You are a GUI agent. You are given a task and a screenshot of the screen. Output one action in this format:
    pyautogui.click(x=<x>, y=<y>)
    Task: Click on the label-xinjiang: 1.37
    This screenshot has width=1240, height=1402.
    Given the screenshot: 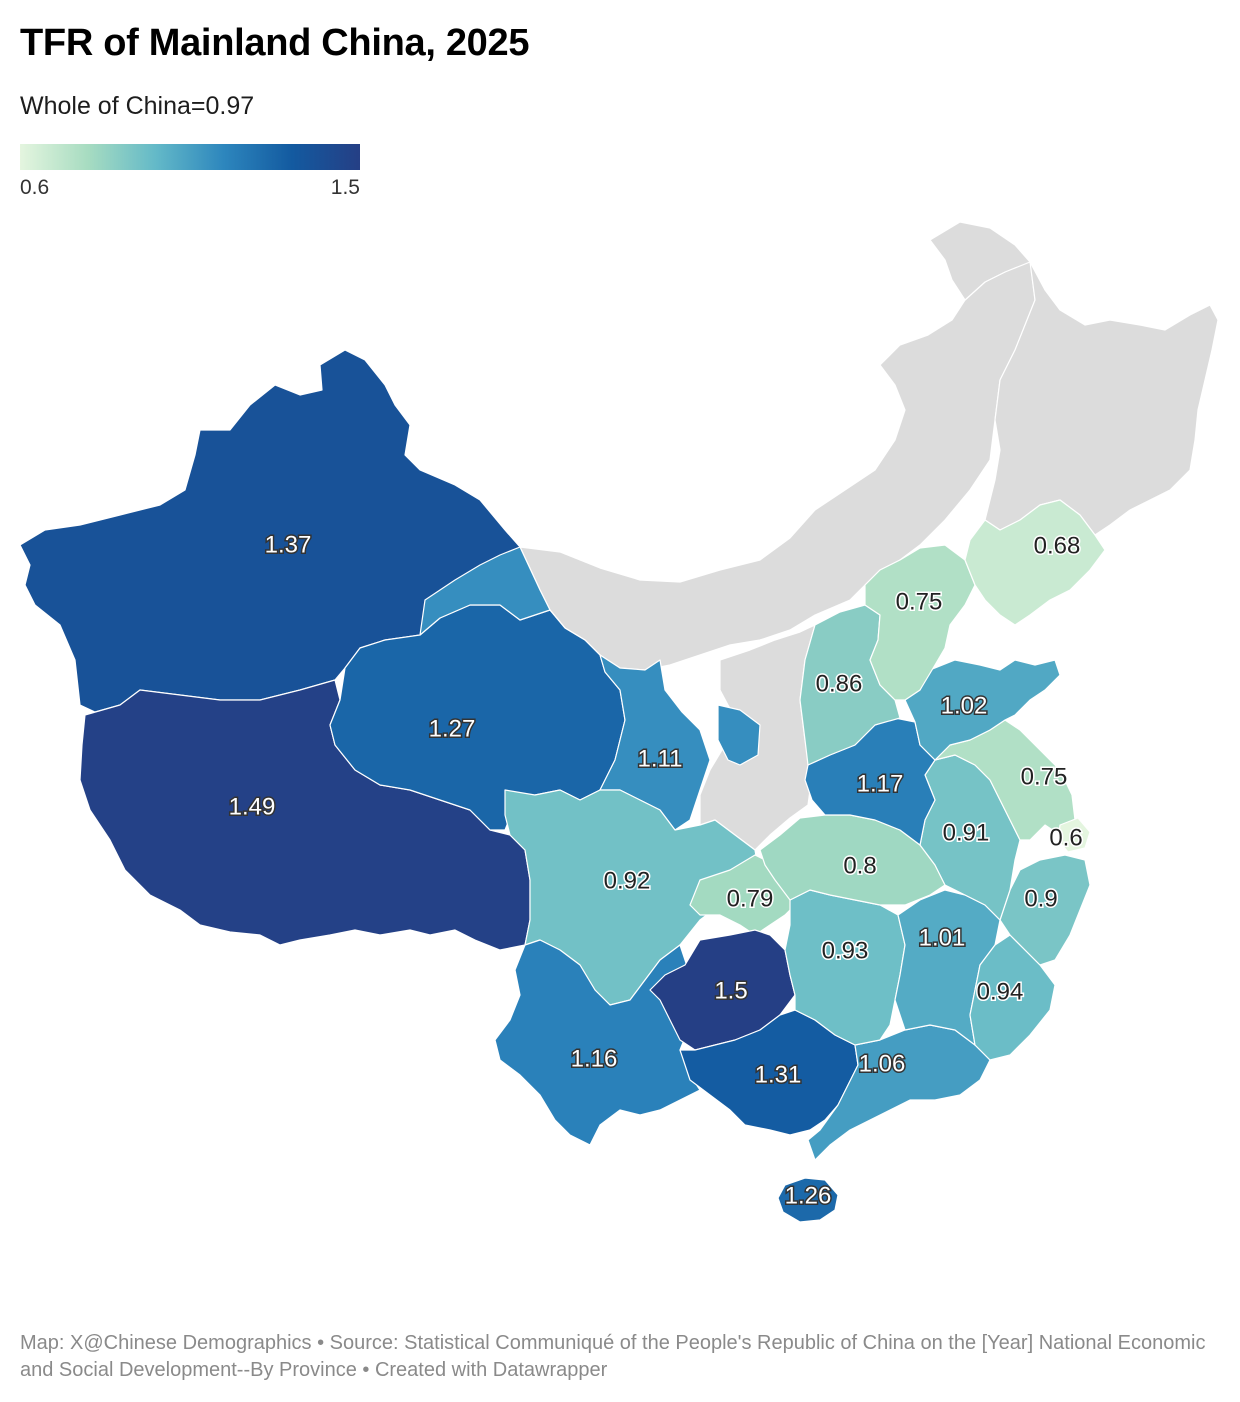 What is the action you would take?
    pyautogui.click(x=288, y=544)
    